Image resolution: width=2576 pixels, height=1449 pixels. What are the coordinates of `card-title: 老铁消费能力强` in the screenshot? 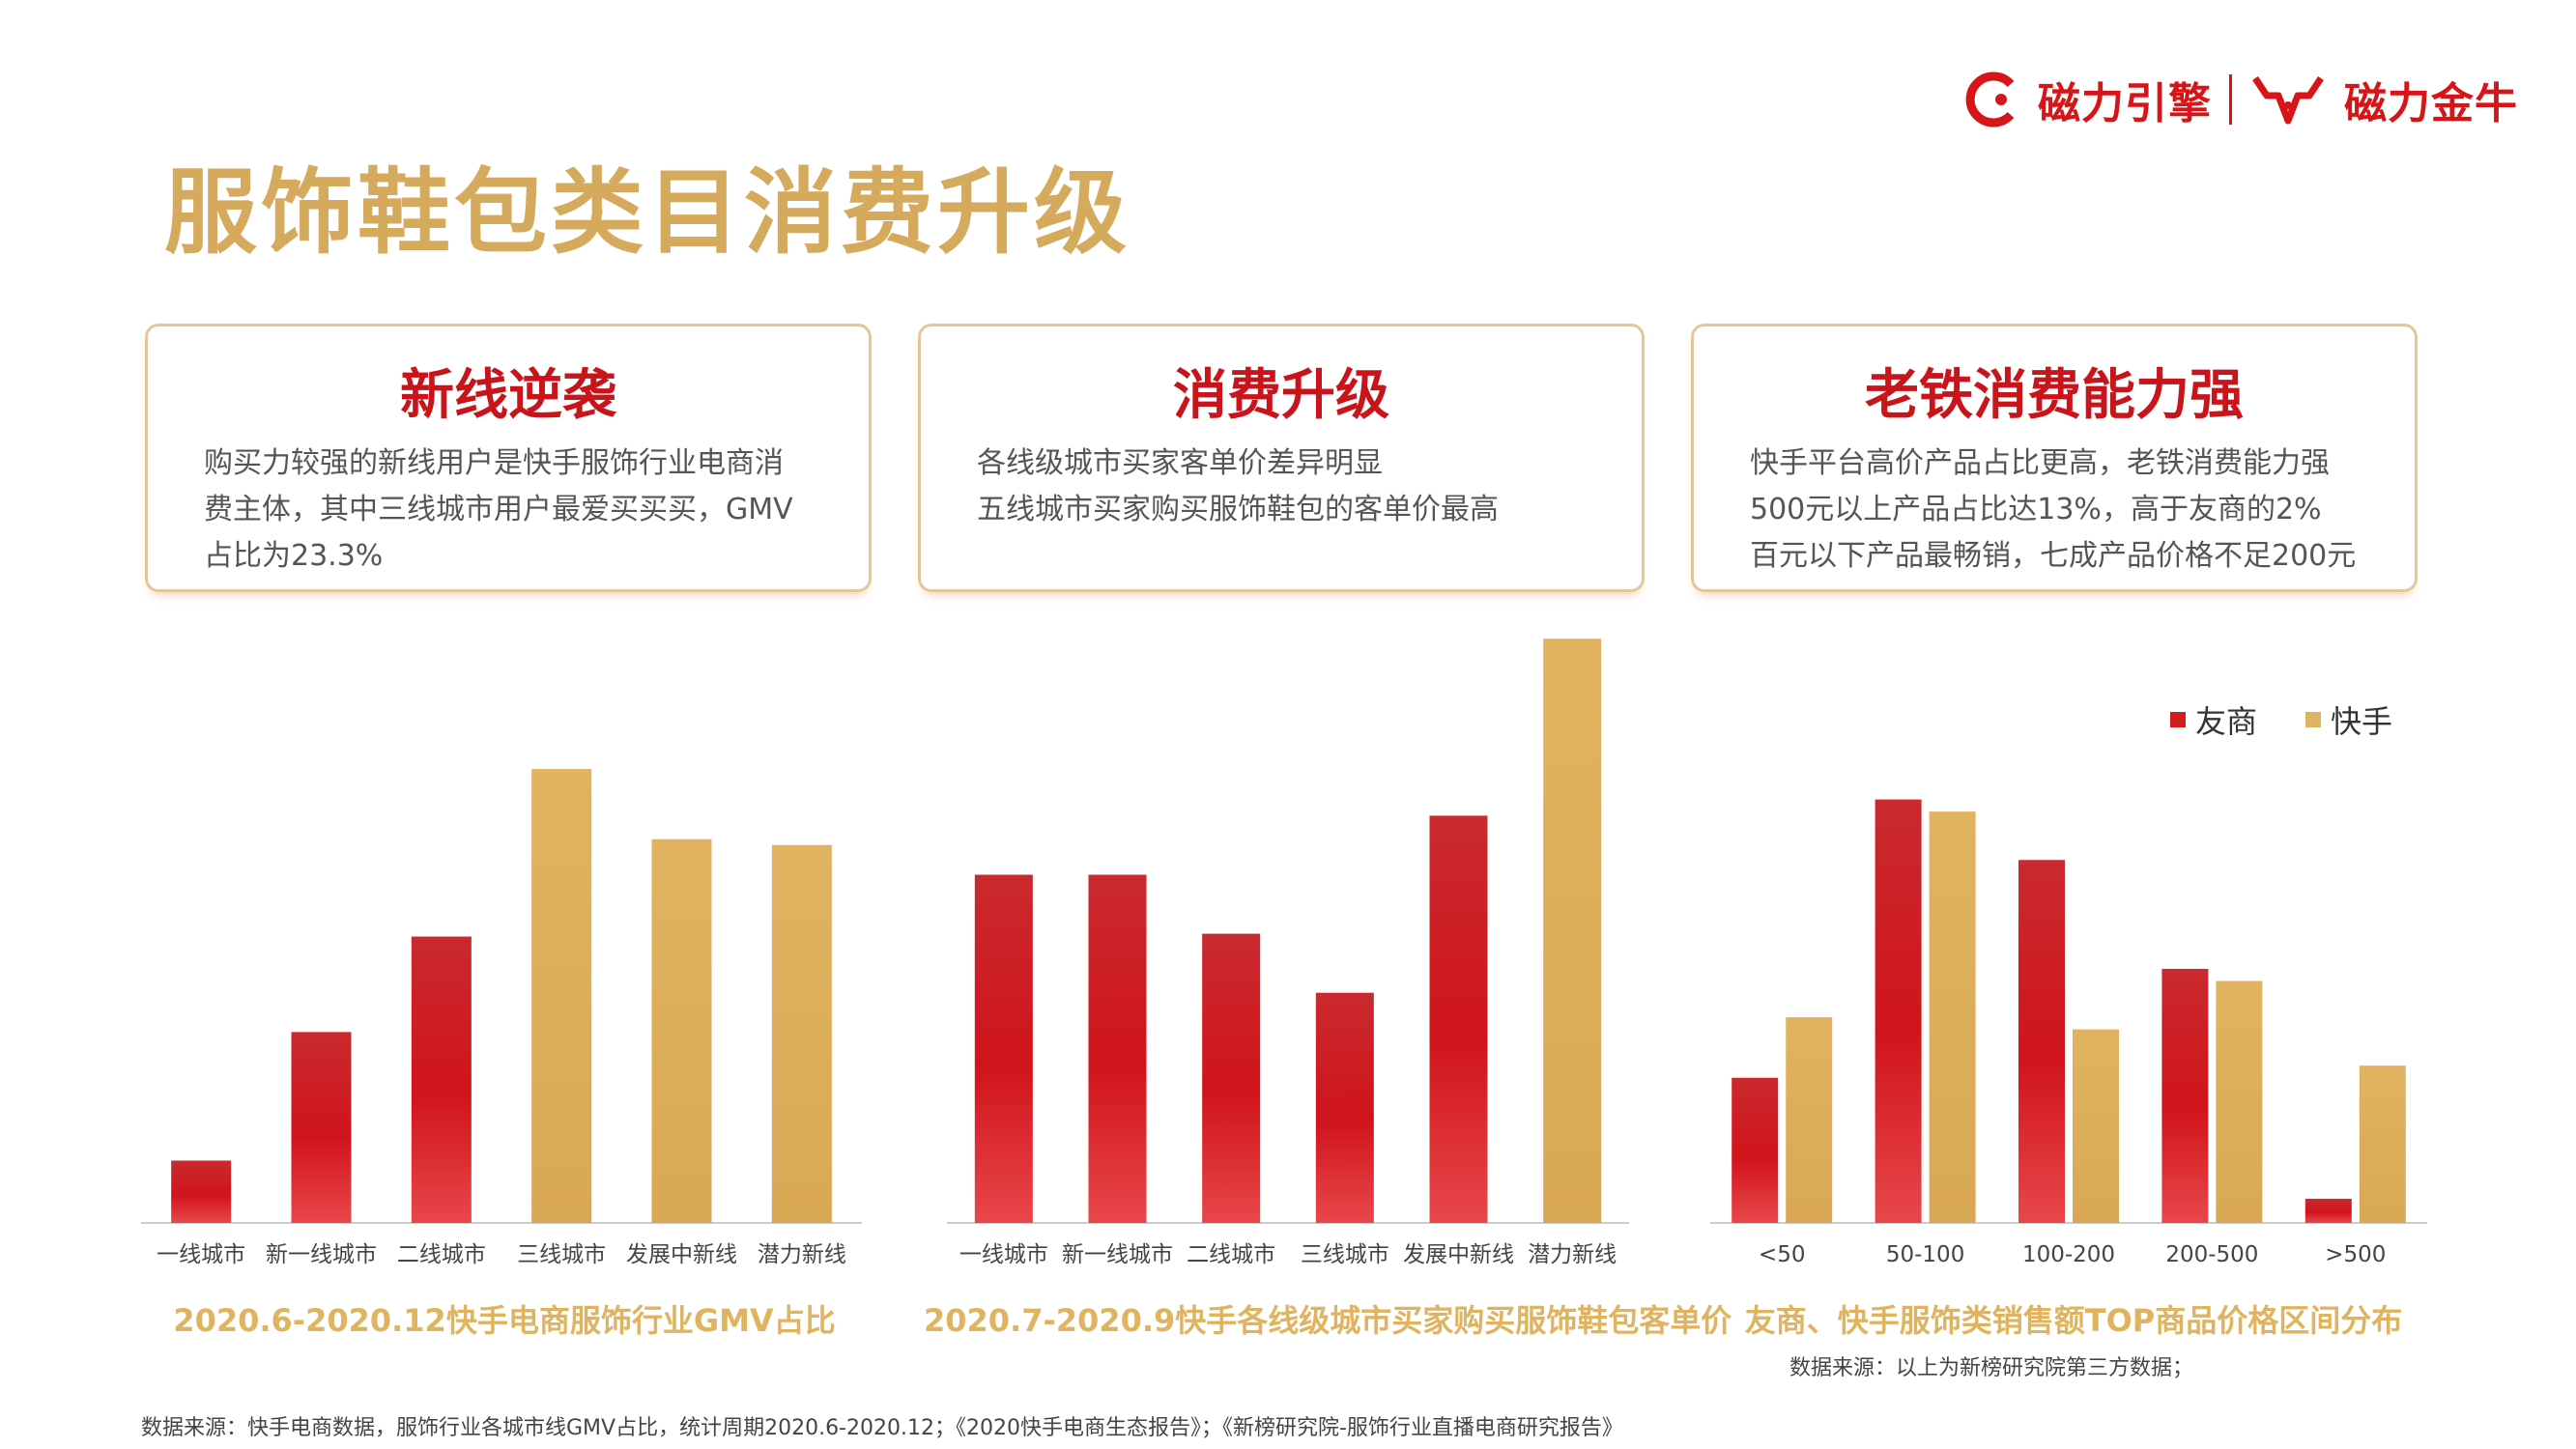 It's located at (2055, 395).